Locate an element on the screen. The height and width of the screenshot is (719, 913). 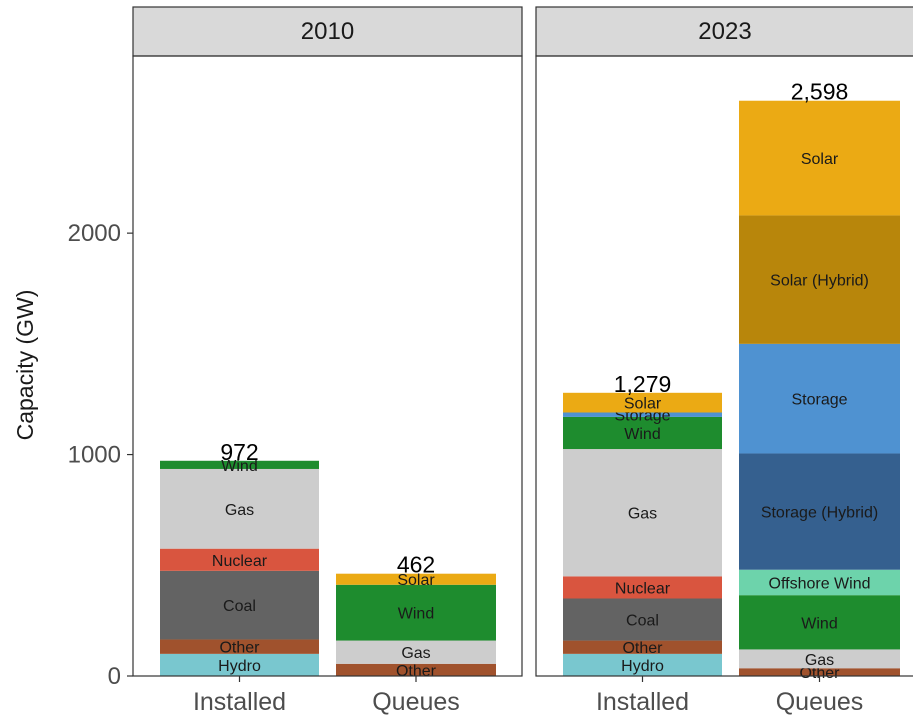
total-label: 972 is located at coordinates (239, 452).